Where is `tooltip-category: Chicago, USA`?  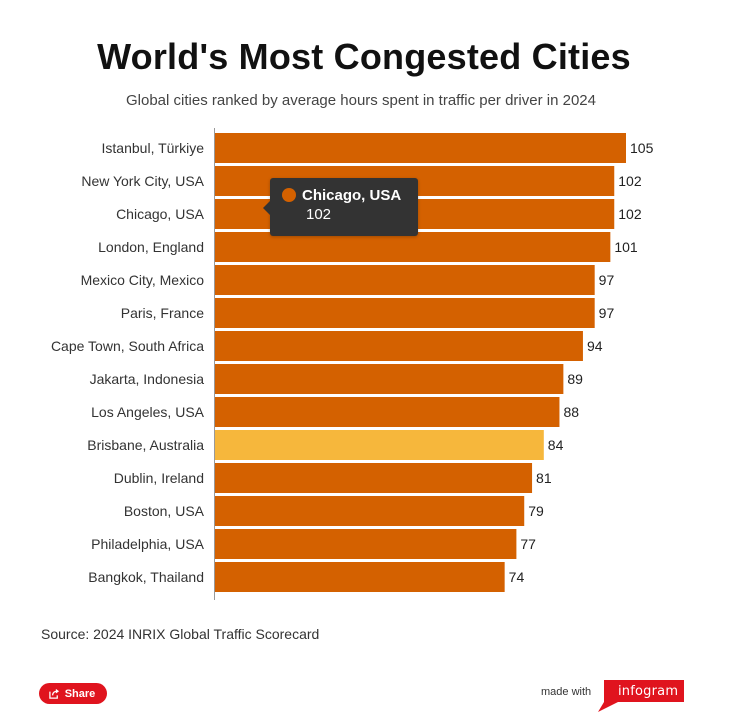 tooltip-category: Chicago, USA is located at coordinates (352, 195).